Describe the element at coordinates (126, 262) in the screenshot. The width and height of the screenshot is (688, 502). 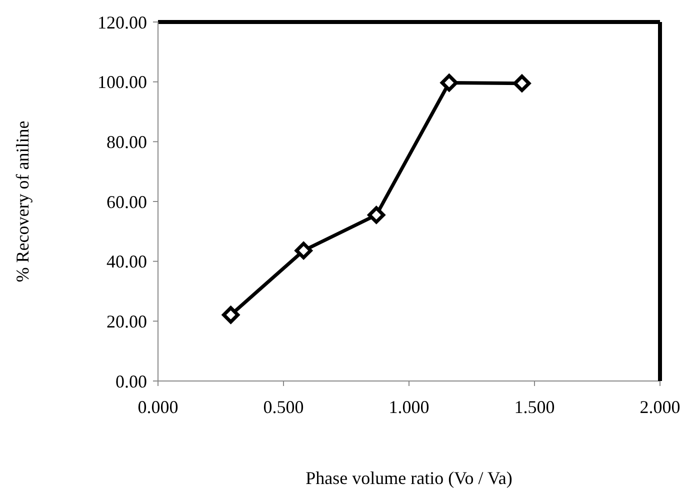
I see `y-tick-label: 40.00` at that location.